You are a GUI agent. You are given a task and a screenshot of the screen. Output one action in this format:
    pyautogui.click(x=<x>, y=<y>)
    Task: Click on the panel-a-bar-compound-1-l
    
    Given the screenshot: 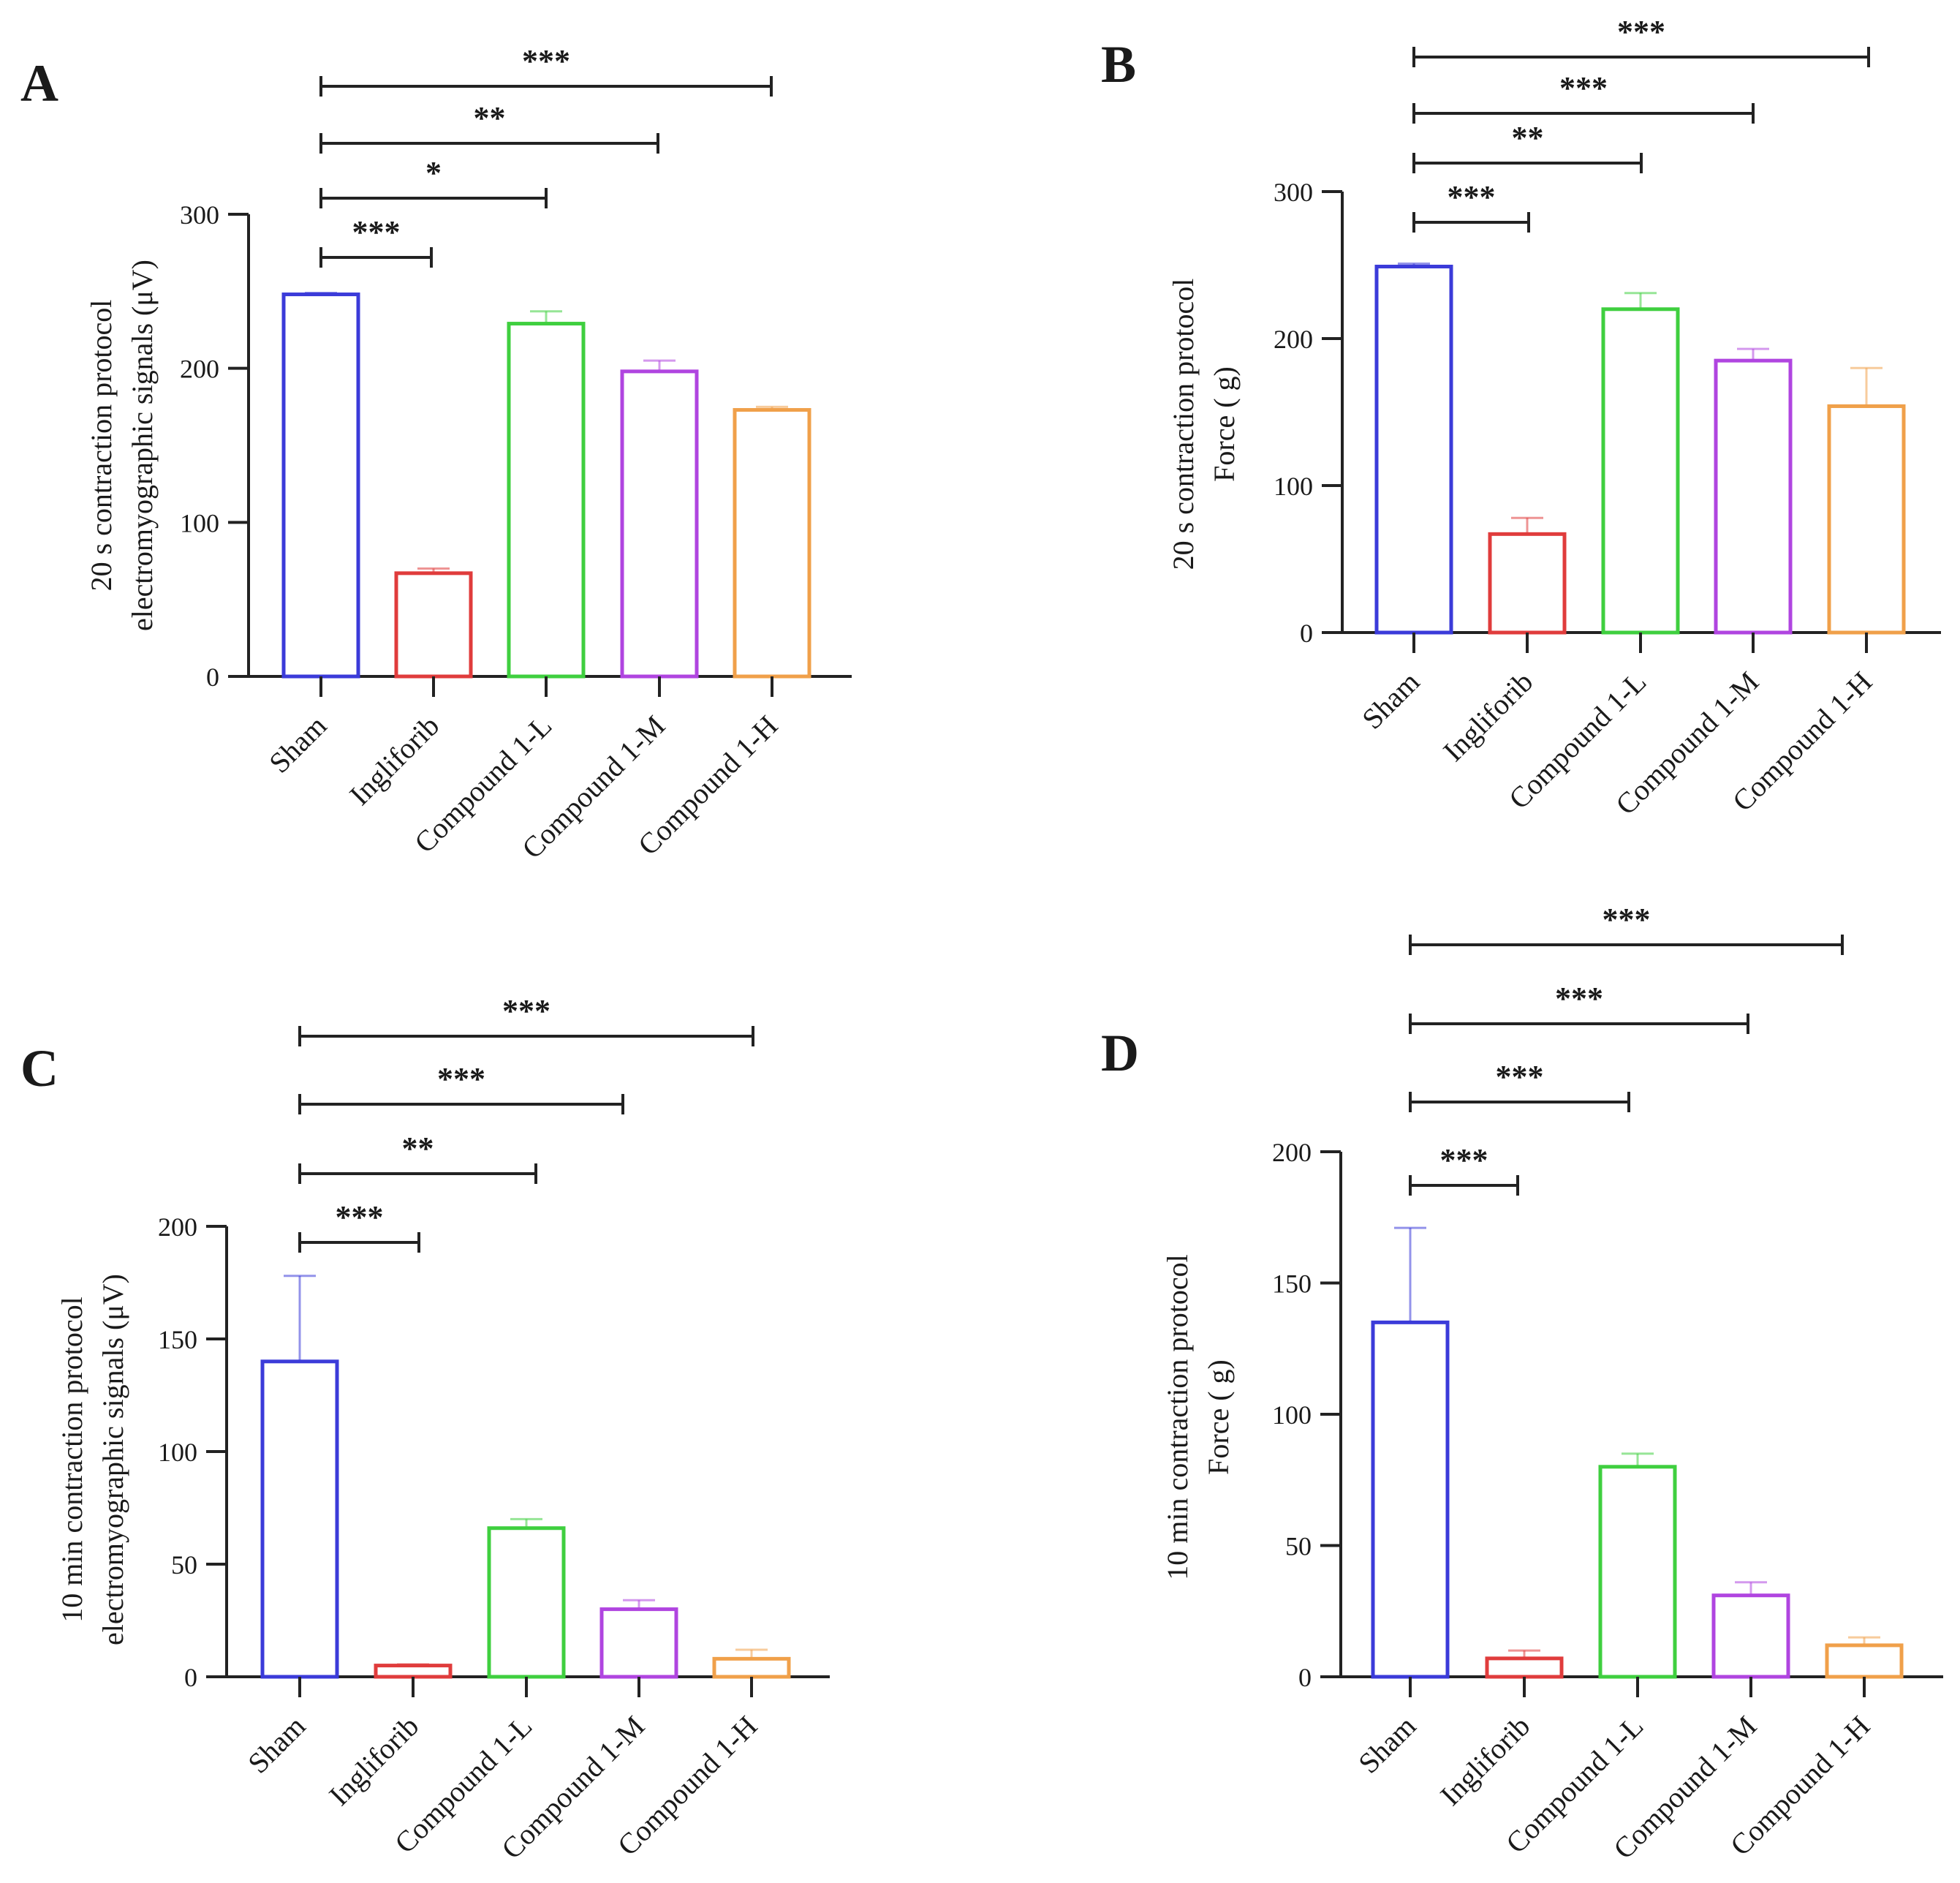 What is the action you would take?
    pyautogui.click(x=546, y=500)
    